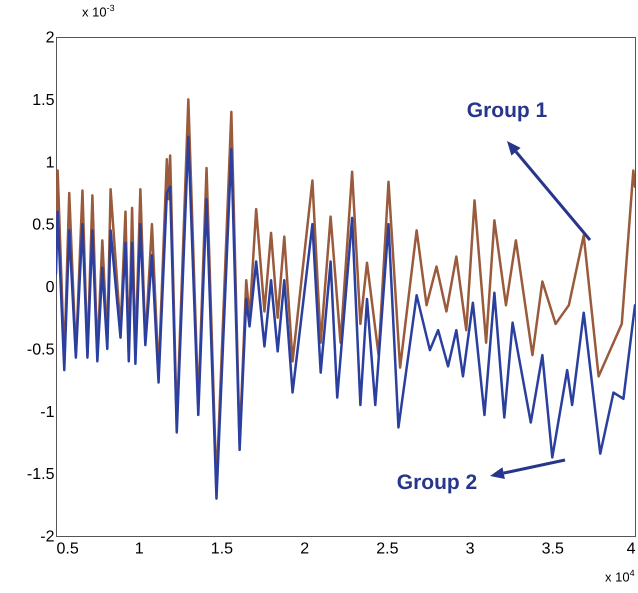  What do you see at coordinates (43, 225) in the screenshot?
I see `y-tick-label: 0.5` at bounding box center [43, 225].